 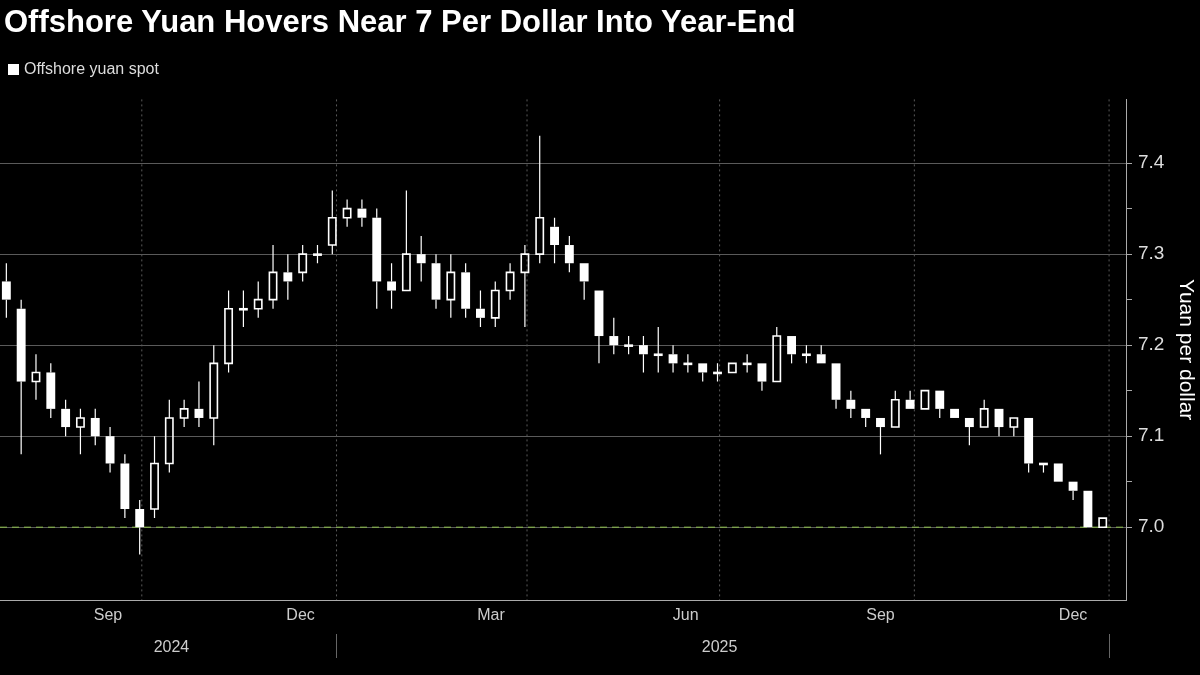 I want to click on y-tick-label: 7.2, so click(x=1151, y=344).